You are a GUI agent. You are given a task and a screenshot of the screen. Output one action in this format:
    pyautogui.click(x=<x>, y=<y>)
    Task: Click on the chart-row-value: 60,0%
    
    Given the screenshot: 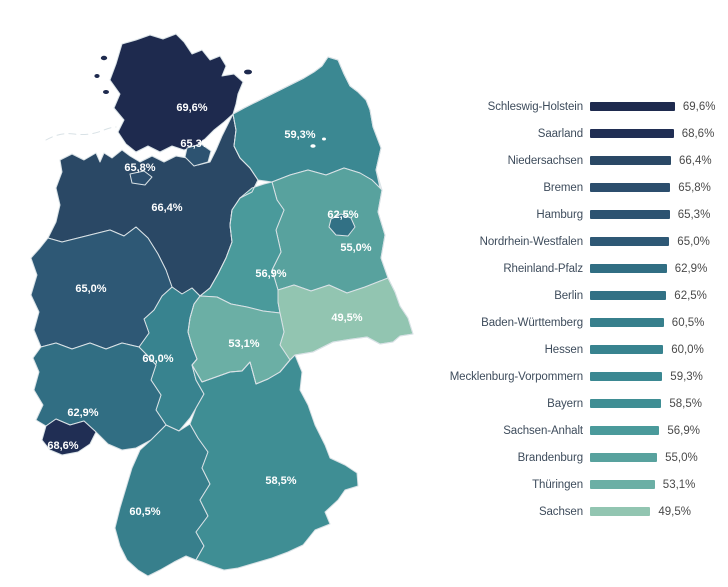 What is the action you would take?
    pyautogui.click(x=687, y=349)
    